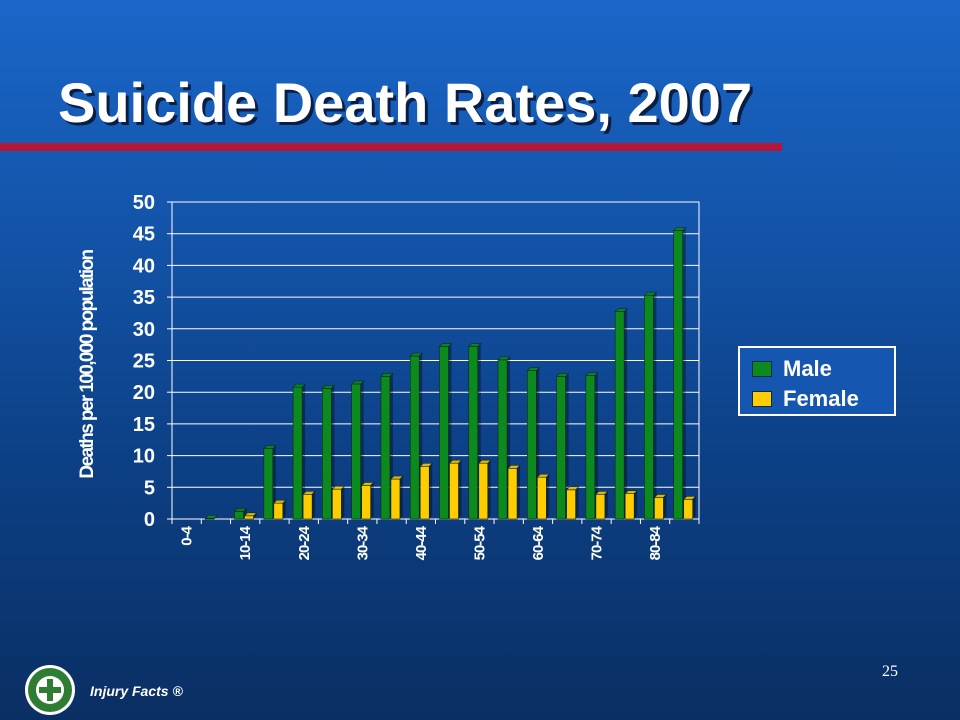  I want to click on y-tick-label: 5, so click(149, 488).